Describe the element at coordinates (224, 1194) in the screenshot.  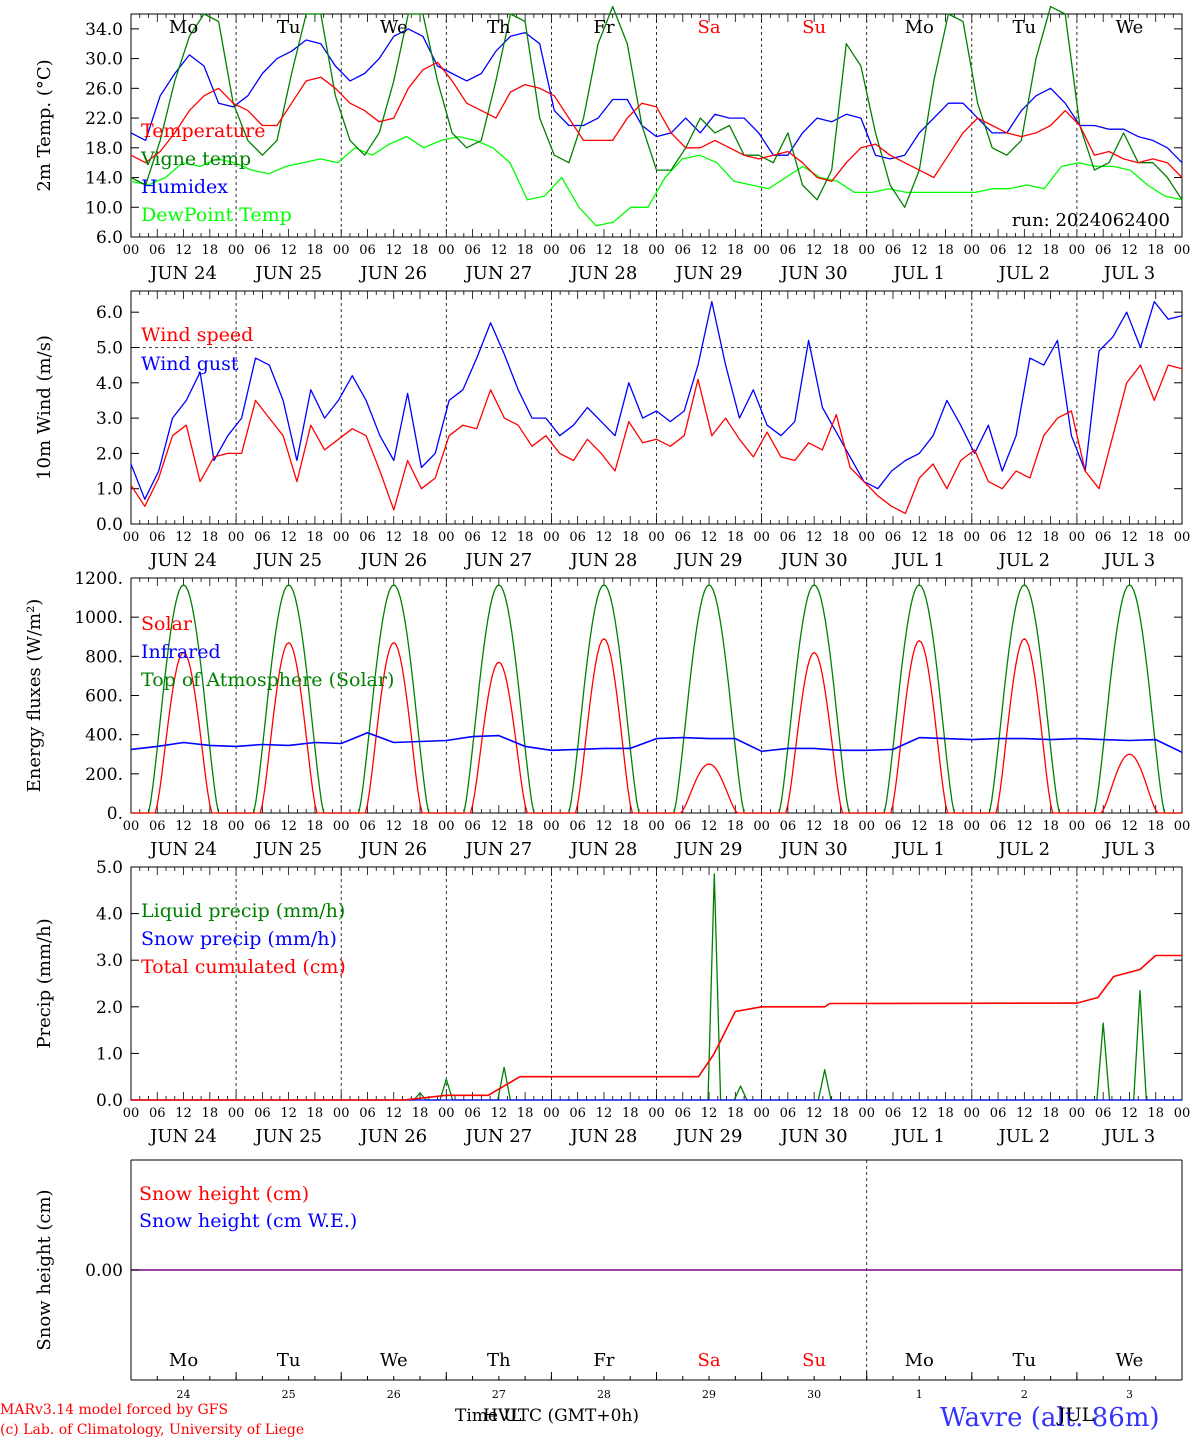
I see `legend-entry: Snow height (cm)` at that location.